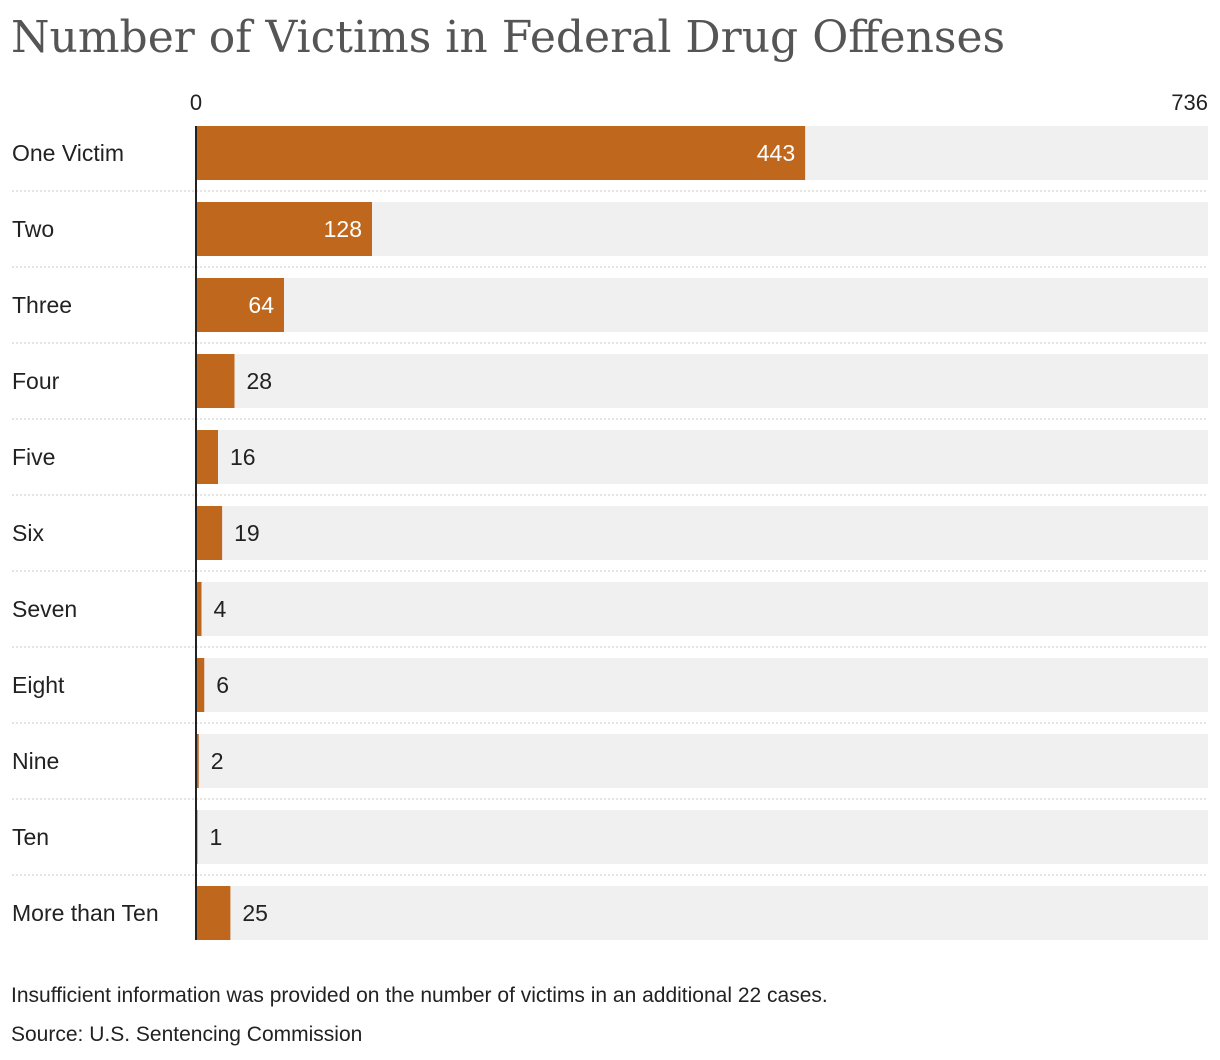 Image resolution: width=1220 pixels, height=1060 pixels. What do you see at coordinates (255, 913) in the screenshot?
I see `value-label: 25` at bounding box center [255, 913].